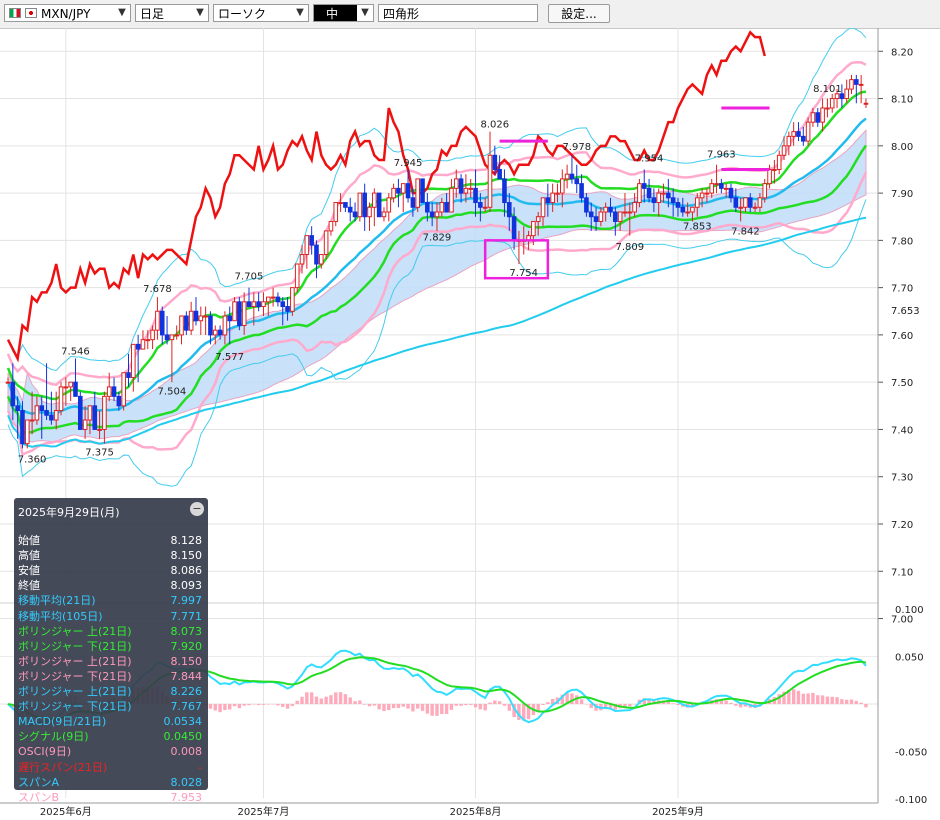 This screenshot has height=820, width=940. What do you see at coordinates (63, 767) in the screenshot?
I see `info-row-label: 遅行スパン(21日)` at bounding box center [63, 767].